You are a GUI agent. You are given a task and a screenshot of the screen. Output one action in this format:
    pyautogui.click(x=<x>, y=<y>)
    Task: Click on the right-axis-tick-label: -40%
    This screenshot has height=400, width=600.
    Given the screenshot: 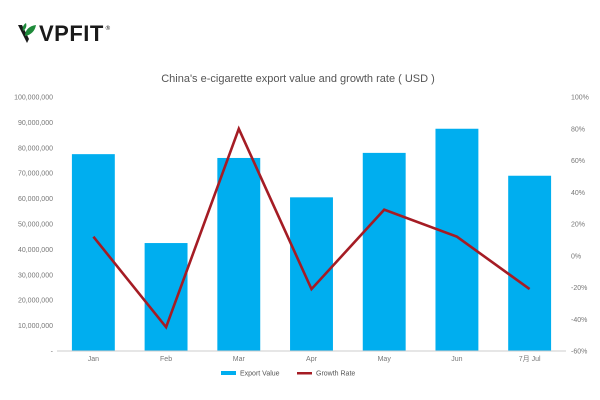 What is the action you would take?
    pyautogui.click(x=579, y=320)
    